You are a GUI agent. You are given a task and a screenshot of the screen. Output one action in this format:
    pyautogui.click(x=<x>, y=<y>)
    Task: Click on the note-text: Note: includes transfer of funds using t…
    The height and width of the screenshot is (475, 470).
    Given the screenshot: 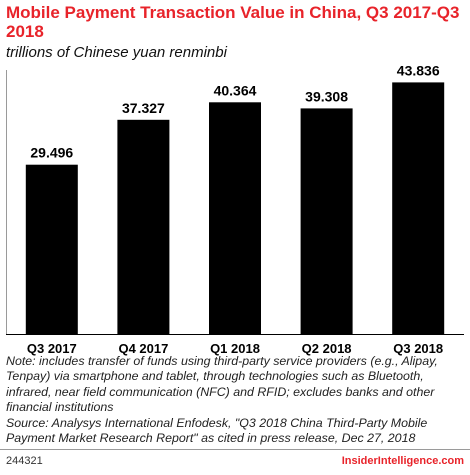 What is the action you would take?
    pyautogui.click(x=222, y=384)
    